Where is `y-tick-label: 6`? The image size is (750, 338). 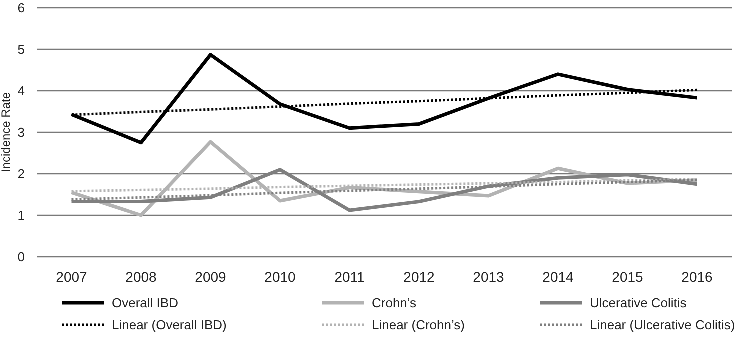
y-tick-label: 6 is located at coordinates (21, 8).